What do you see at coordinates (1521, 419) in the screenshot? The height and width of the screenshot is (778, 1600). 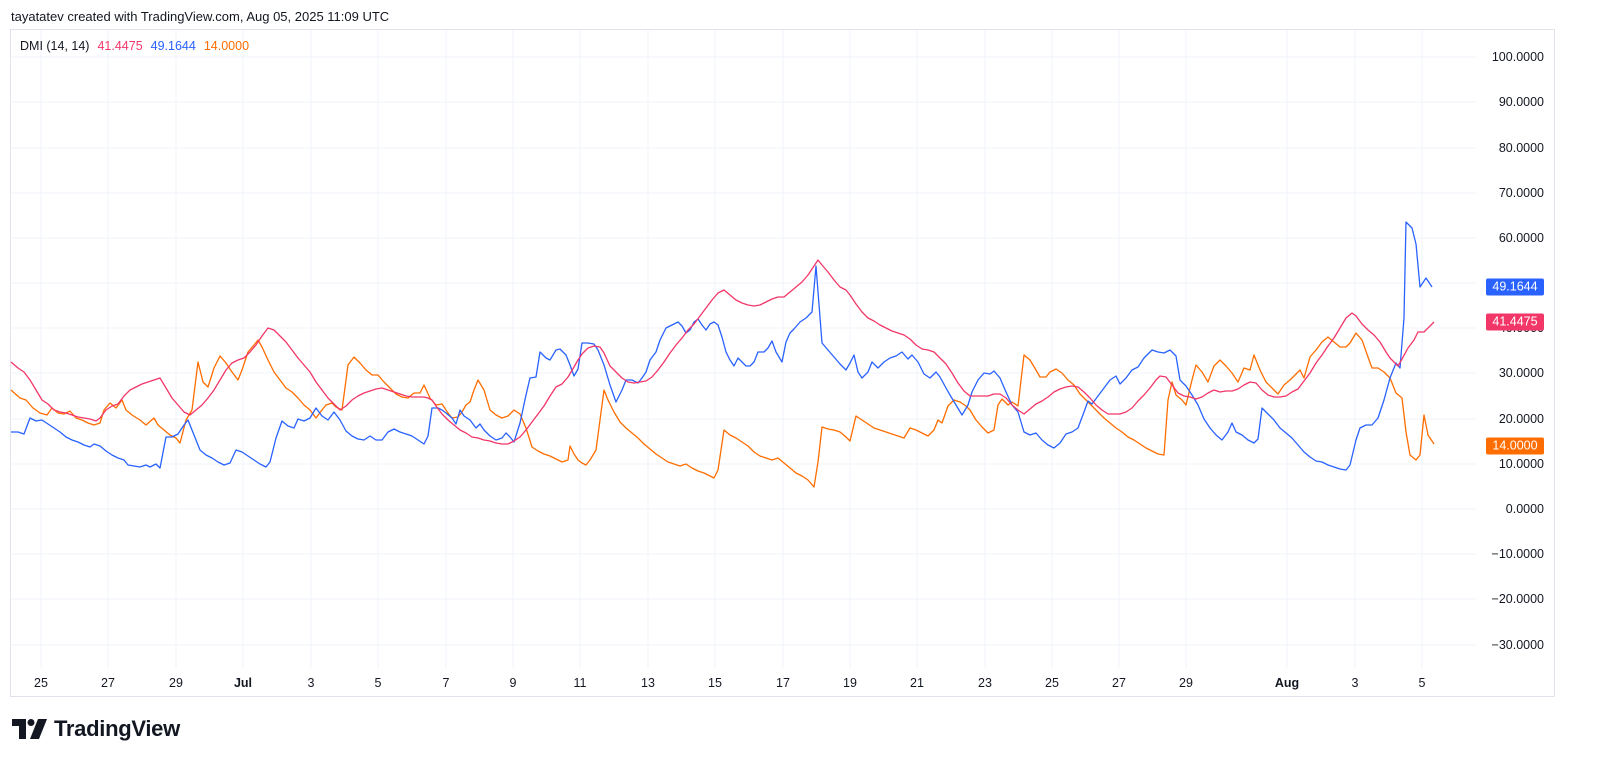 I see `y-axis-label: 20.0000` at bounding box center [1521, 419].